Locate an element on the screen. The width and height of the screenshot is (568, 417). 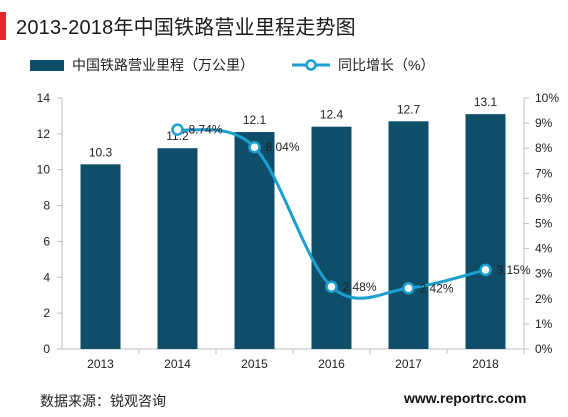
bar-value-label: 11.2 is located at coordinates (177, 136).